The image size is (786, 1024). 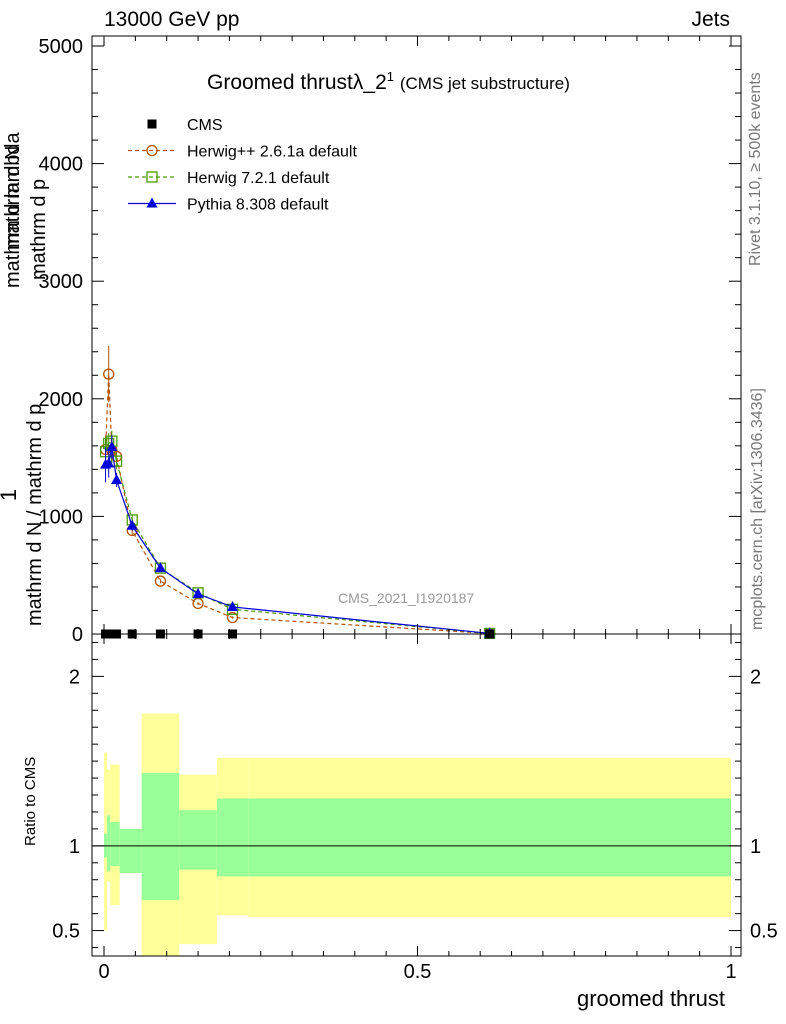 I want to click on y-tick-label: 1000, so click(x=61, y=517).